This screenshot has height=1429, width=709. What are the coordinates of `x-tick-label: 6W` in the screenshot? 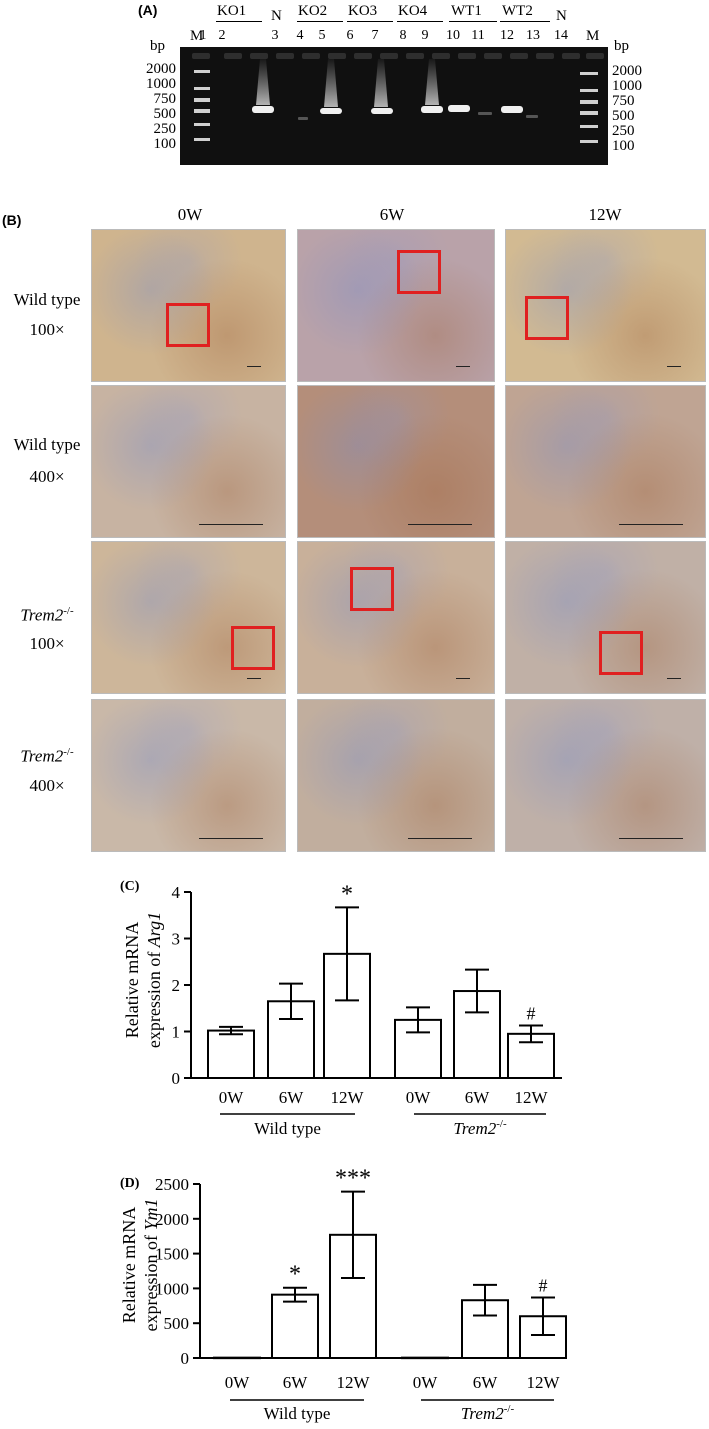 It's located at (478, 1097).